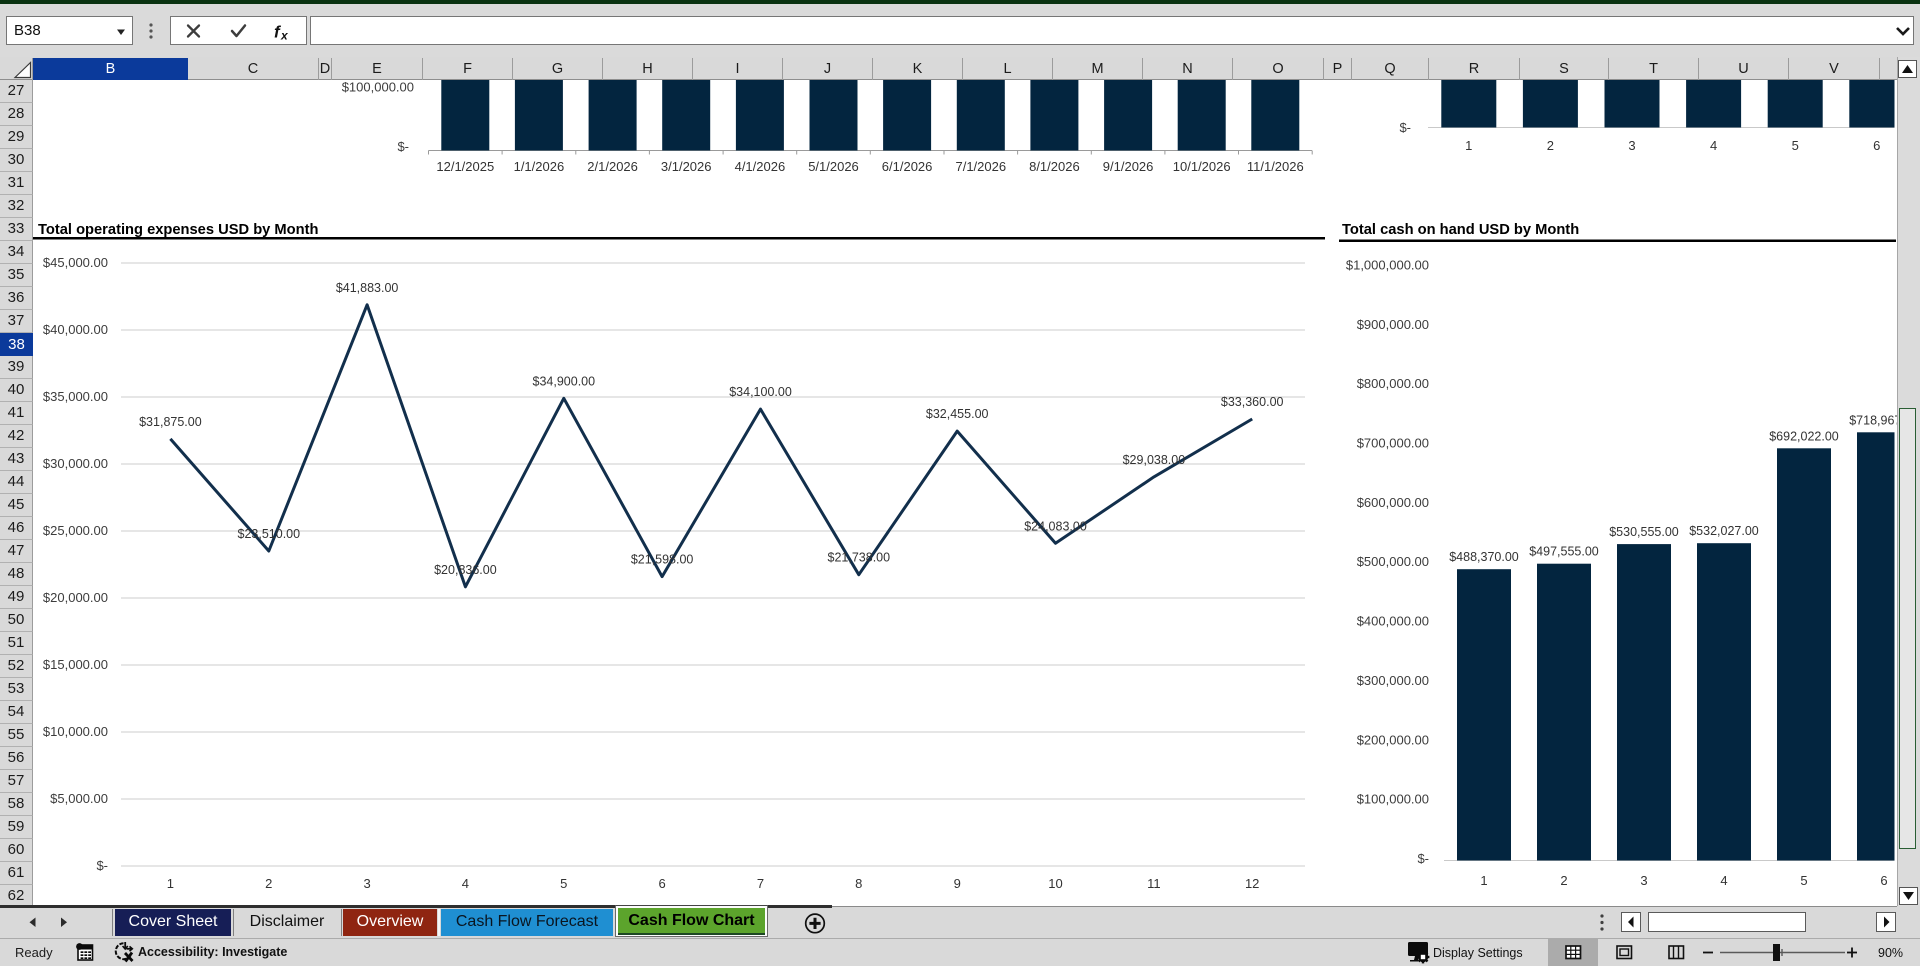 Image resolution: width=1920 pixels, height=966 pixels. Describe the element at coordinates (1055, 883) in the screenshot. I see `svg-text: 10` at that location.